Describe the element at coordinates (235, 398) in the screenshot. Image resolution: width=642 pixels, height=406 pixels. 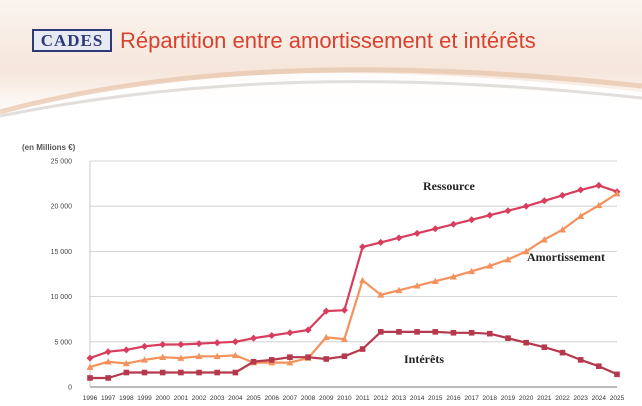
I see `x-tick-label: 2004` at that location.